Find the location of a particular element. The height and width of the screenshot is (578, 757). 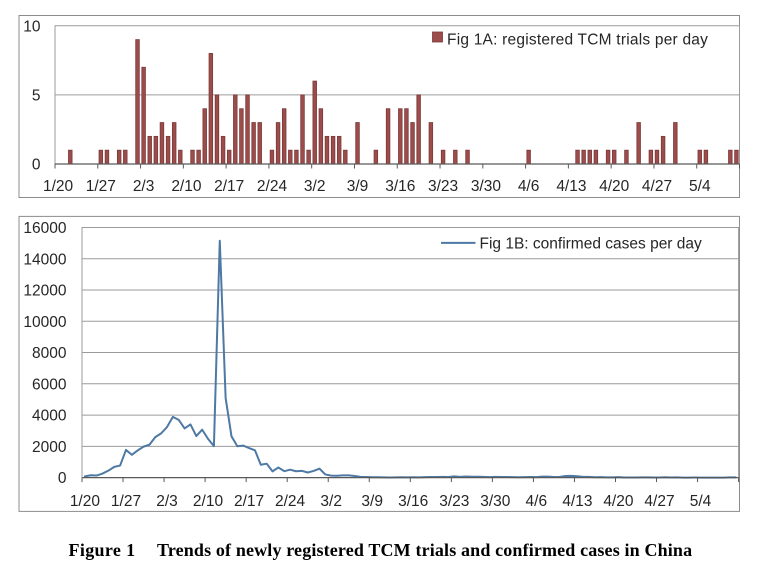

svg-text: 4000 is located at coordinates (49, 416).